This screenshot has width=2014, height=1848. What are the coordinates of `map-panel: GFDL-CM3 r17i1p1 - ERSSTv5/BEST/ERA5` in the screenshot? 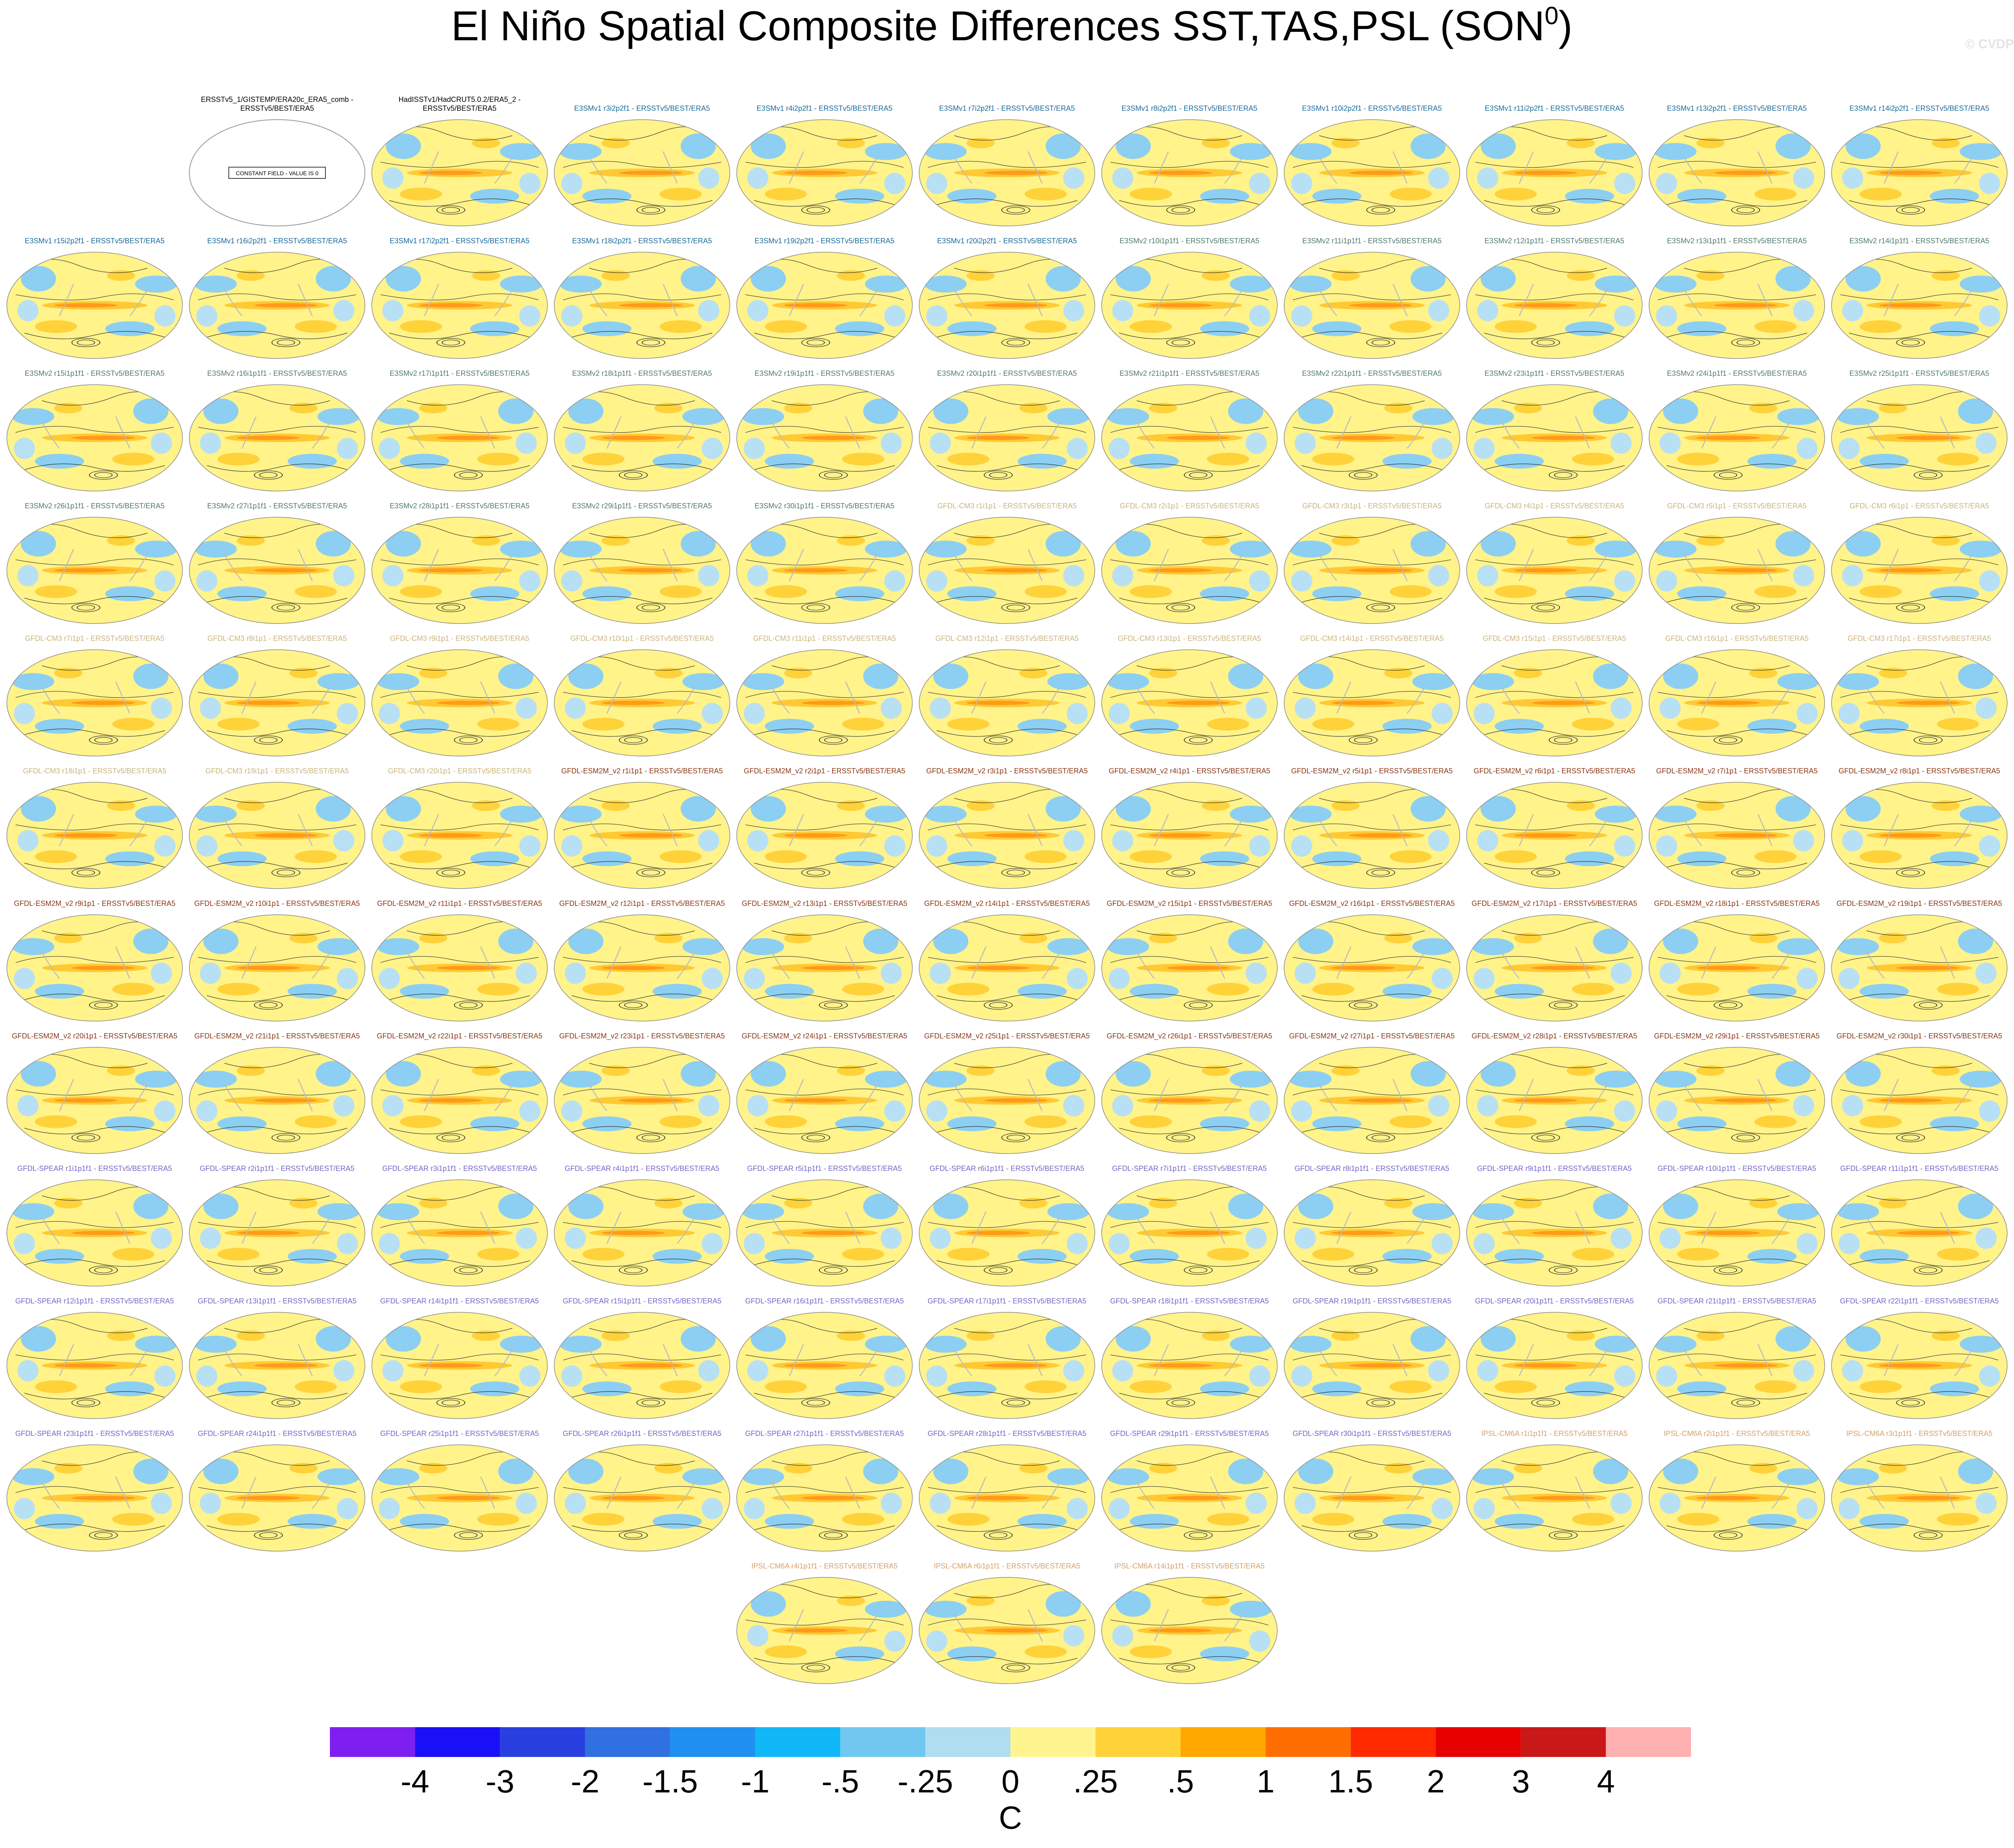 It's located at (1919, 695).